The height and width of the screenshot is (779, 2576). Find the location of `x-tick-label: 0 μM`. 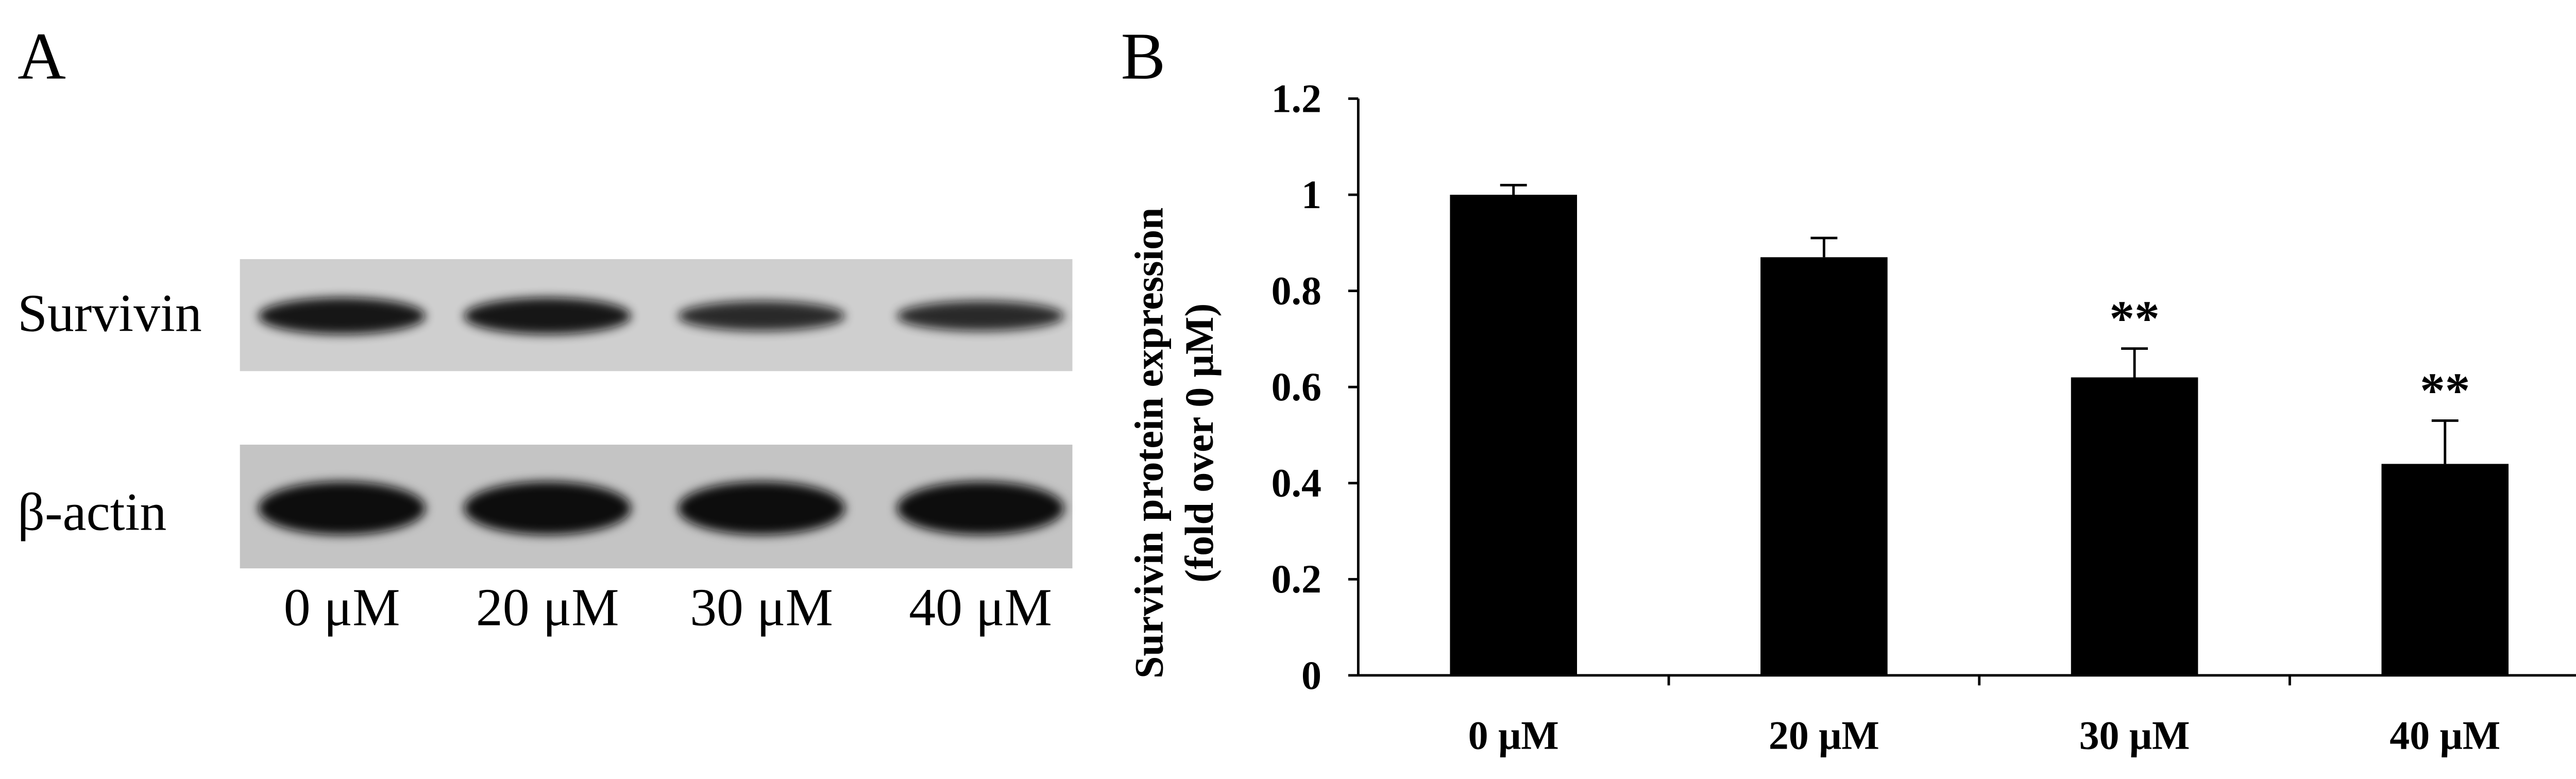

x-tick-label: 0 μM is located at coordinates (1513, 736).